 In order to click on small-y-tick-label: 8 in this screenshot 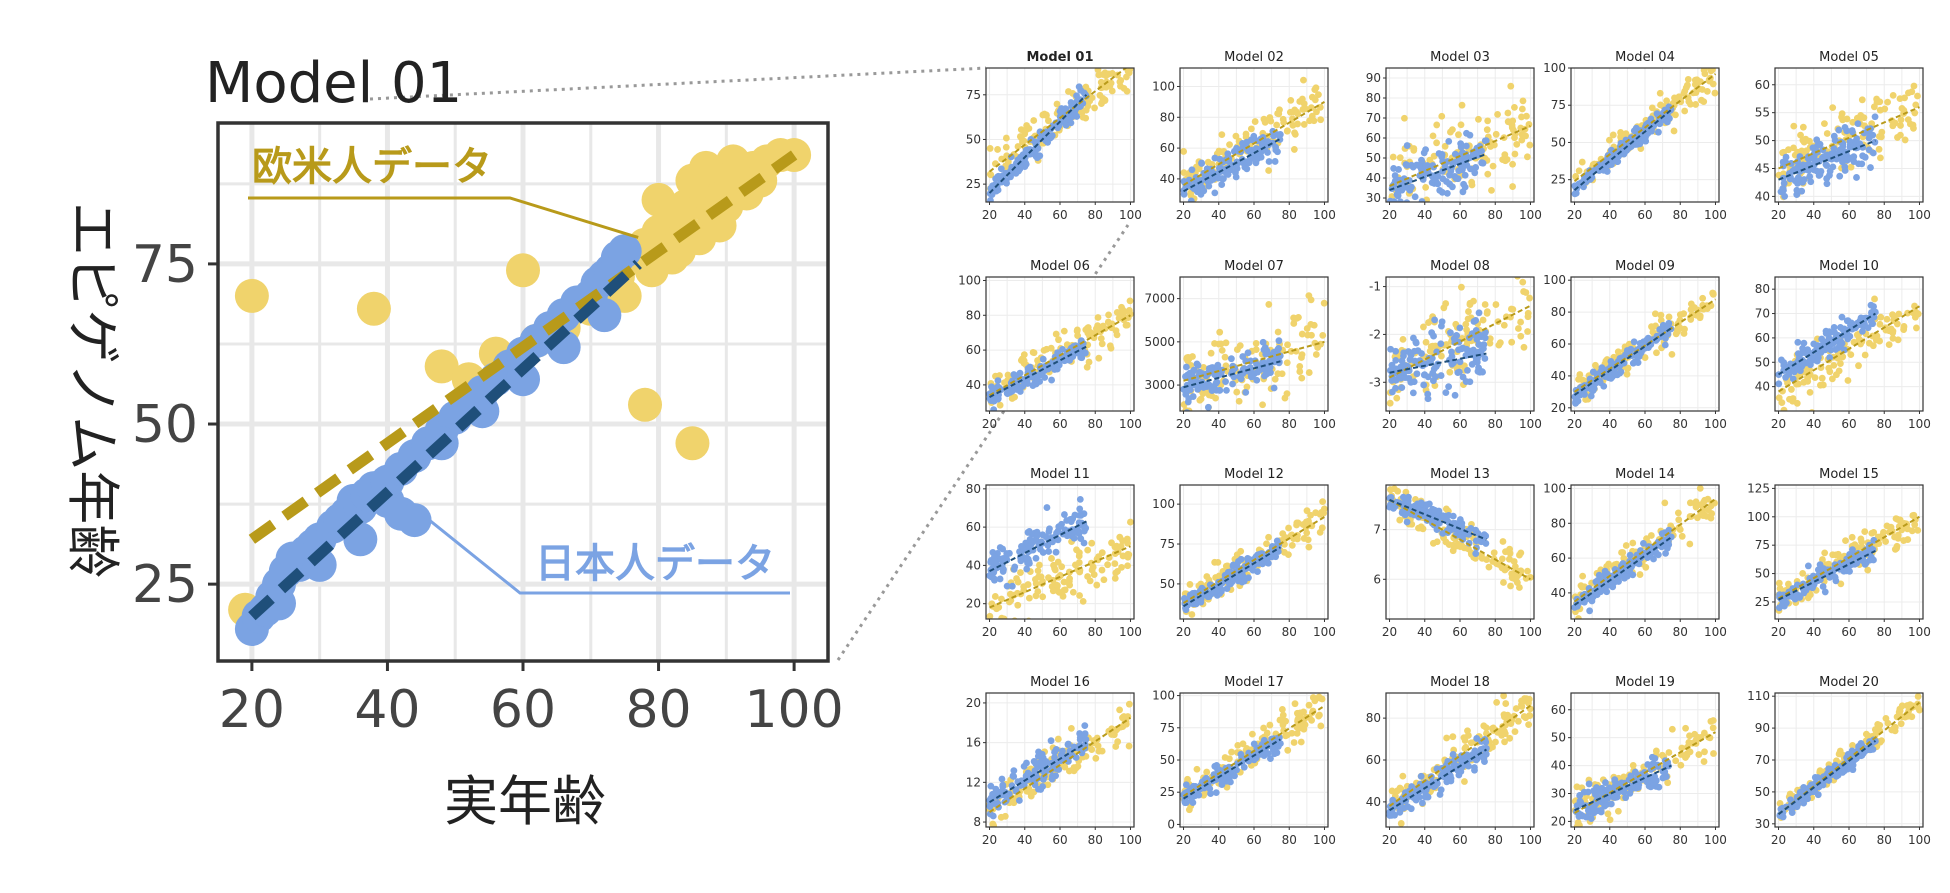, I will do `click(977, 822)`.